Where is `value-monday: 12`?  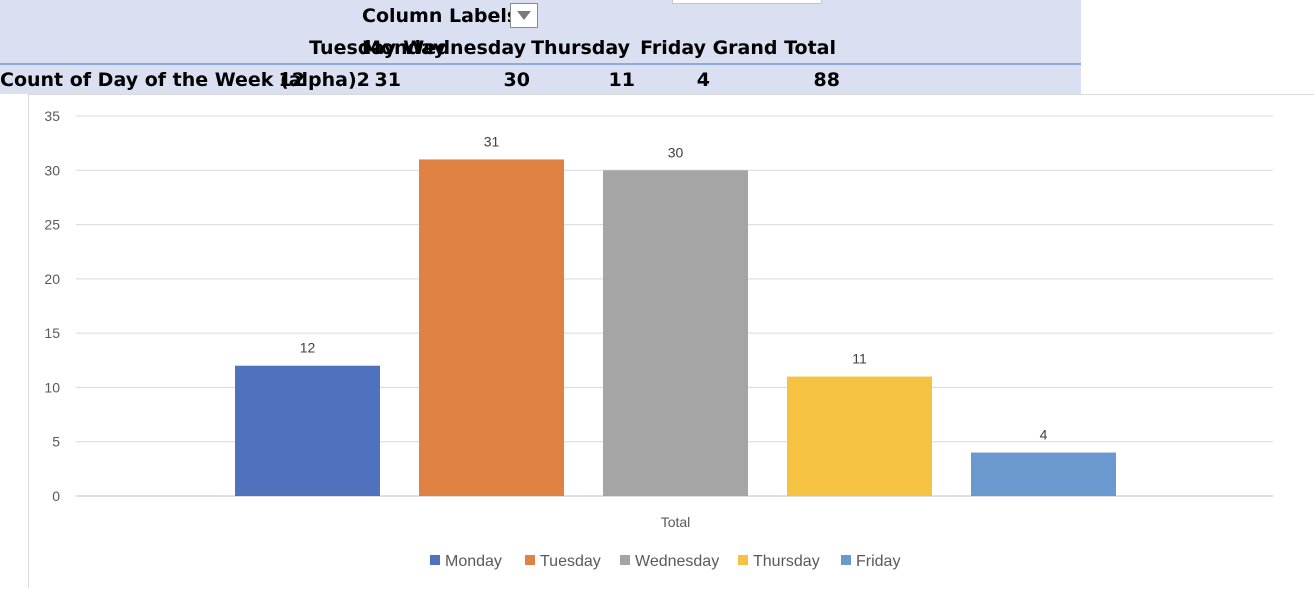 value-monday: 12 is located at coordinates (291, 80).